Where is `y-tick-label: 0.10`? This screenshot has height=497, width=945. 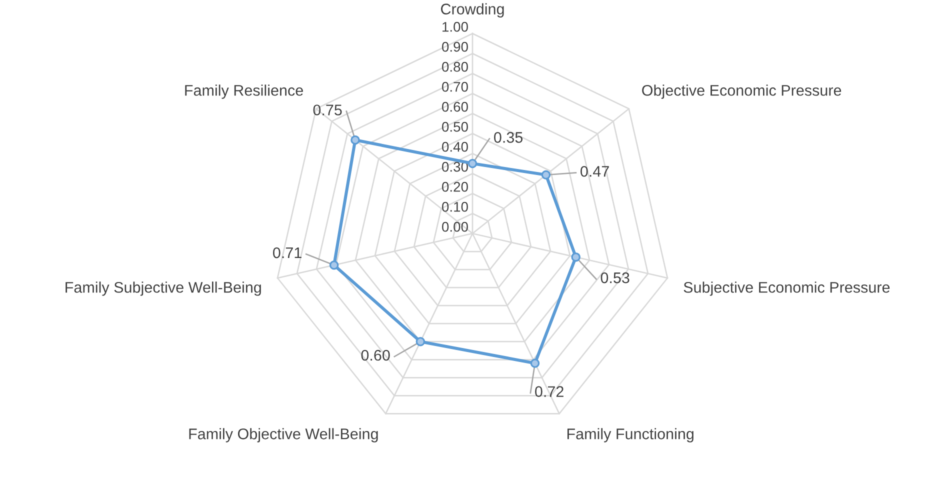 y-tick-label: 0.10 is located at coordinates (455, 207).